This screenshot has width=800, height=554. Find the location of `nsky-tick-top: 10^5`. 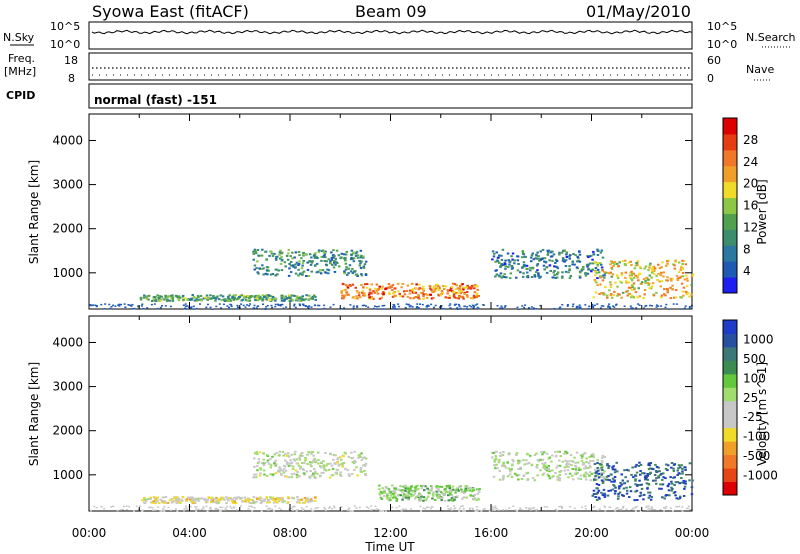

nsky-tick-top: 10^5 is located at coordinates (65, 26).